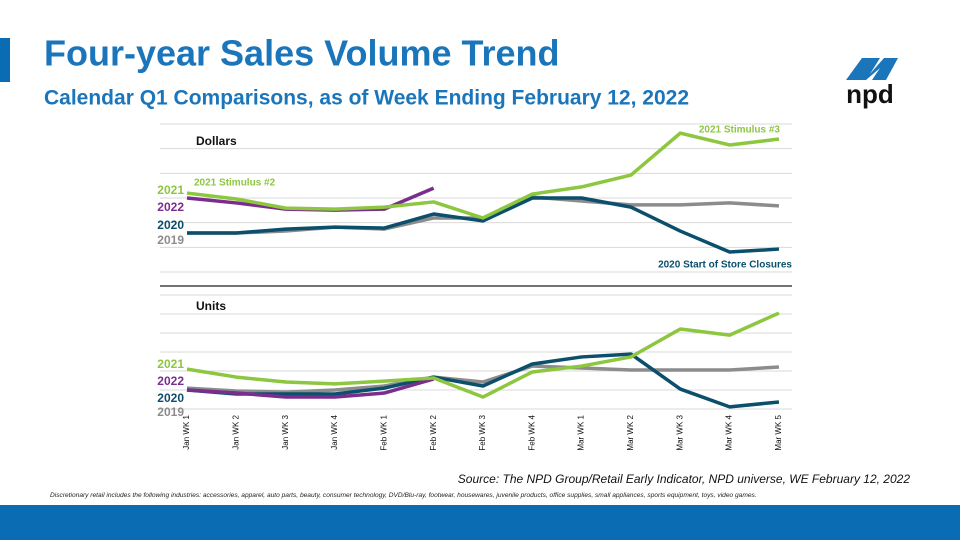 Image resolution: width=960 pixels, height=540 pixels. I want to click on logo-mark, so click(872, 69).